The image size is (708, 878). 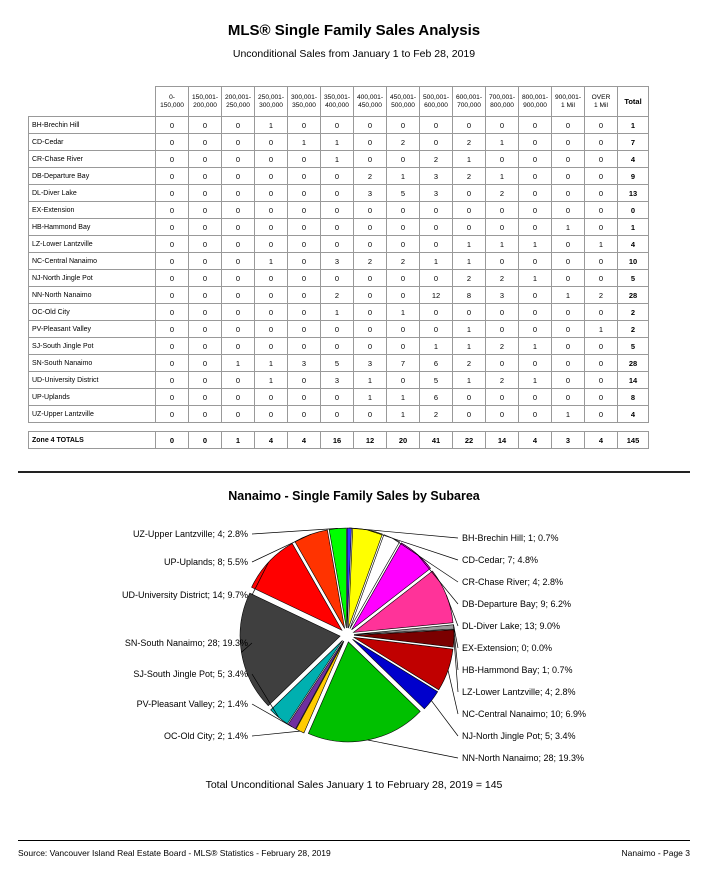 What do you see at coordinates (238, 440) in the screenshot?
I see `totals-value: 1` at bounding box center [238, 440].